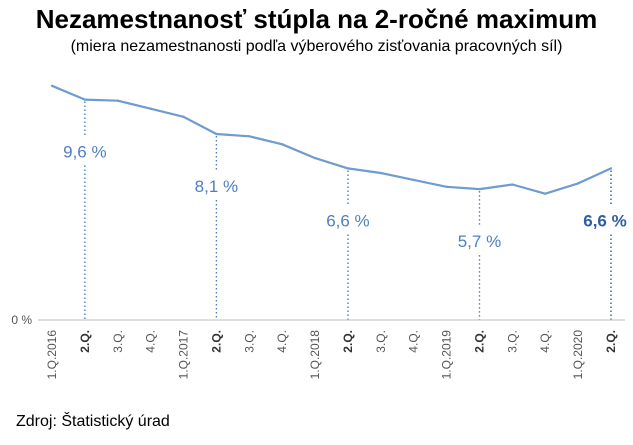  Describe the element at coordinates (93, 421) in the screenshot. I see `source-note: Zdroj: Štatistický úrad` at that location.